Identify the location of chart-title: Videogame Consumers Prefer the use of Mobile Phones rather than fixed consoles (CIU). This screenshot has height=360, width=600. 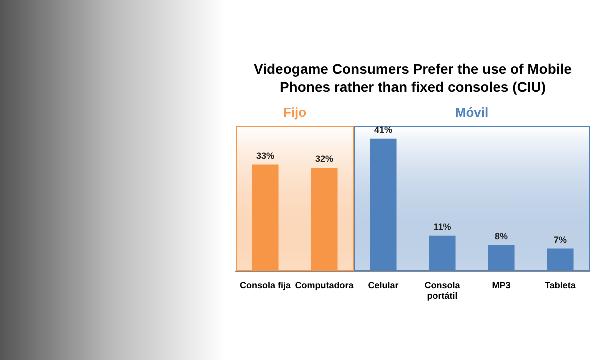
(413, 78).